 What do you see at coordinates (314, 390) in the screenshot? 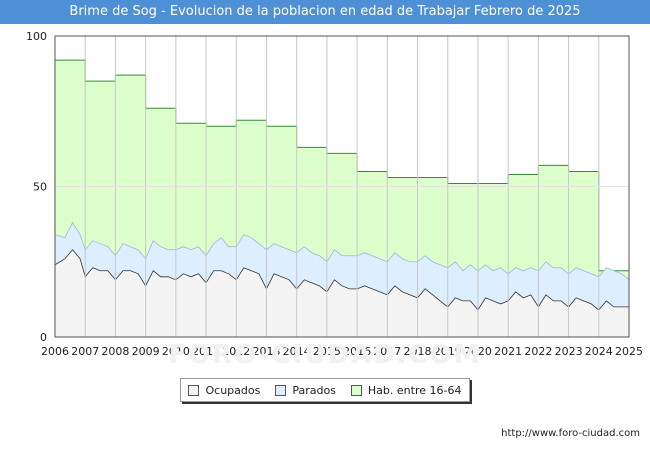
I see `legend-label-parados: Parados` at bounding box center [314, 390].